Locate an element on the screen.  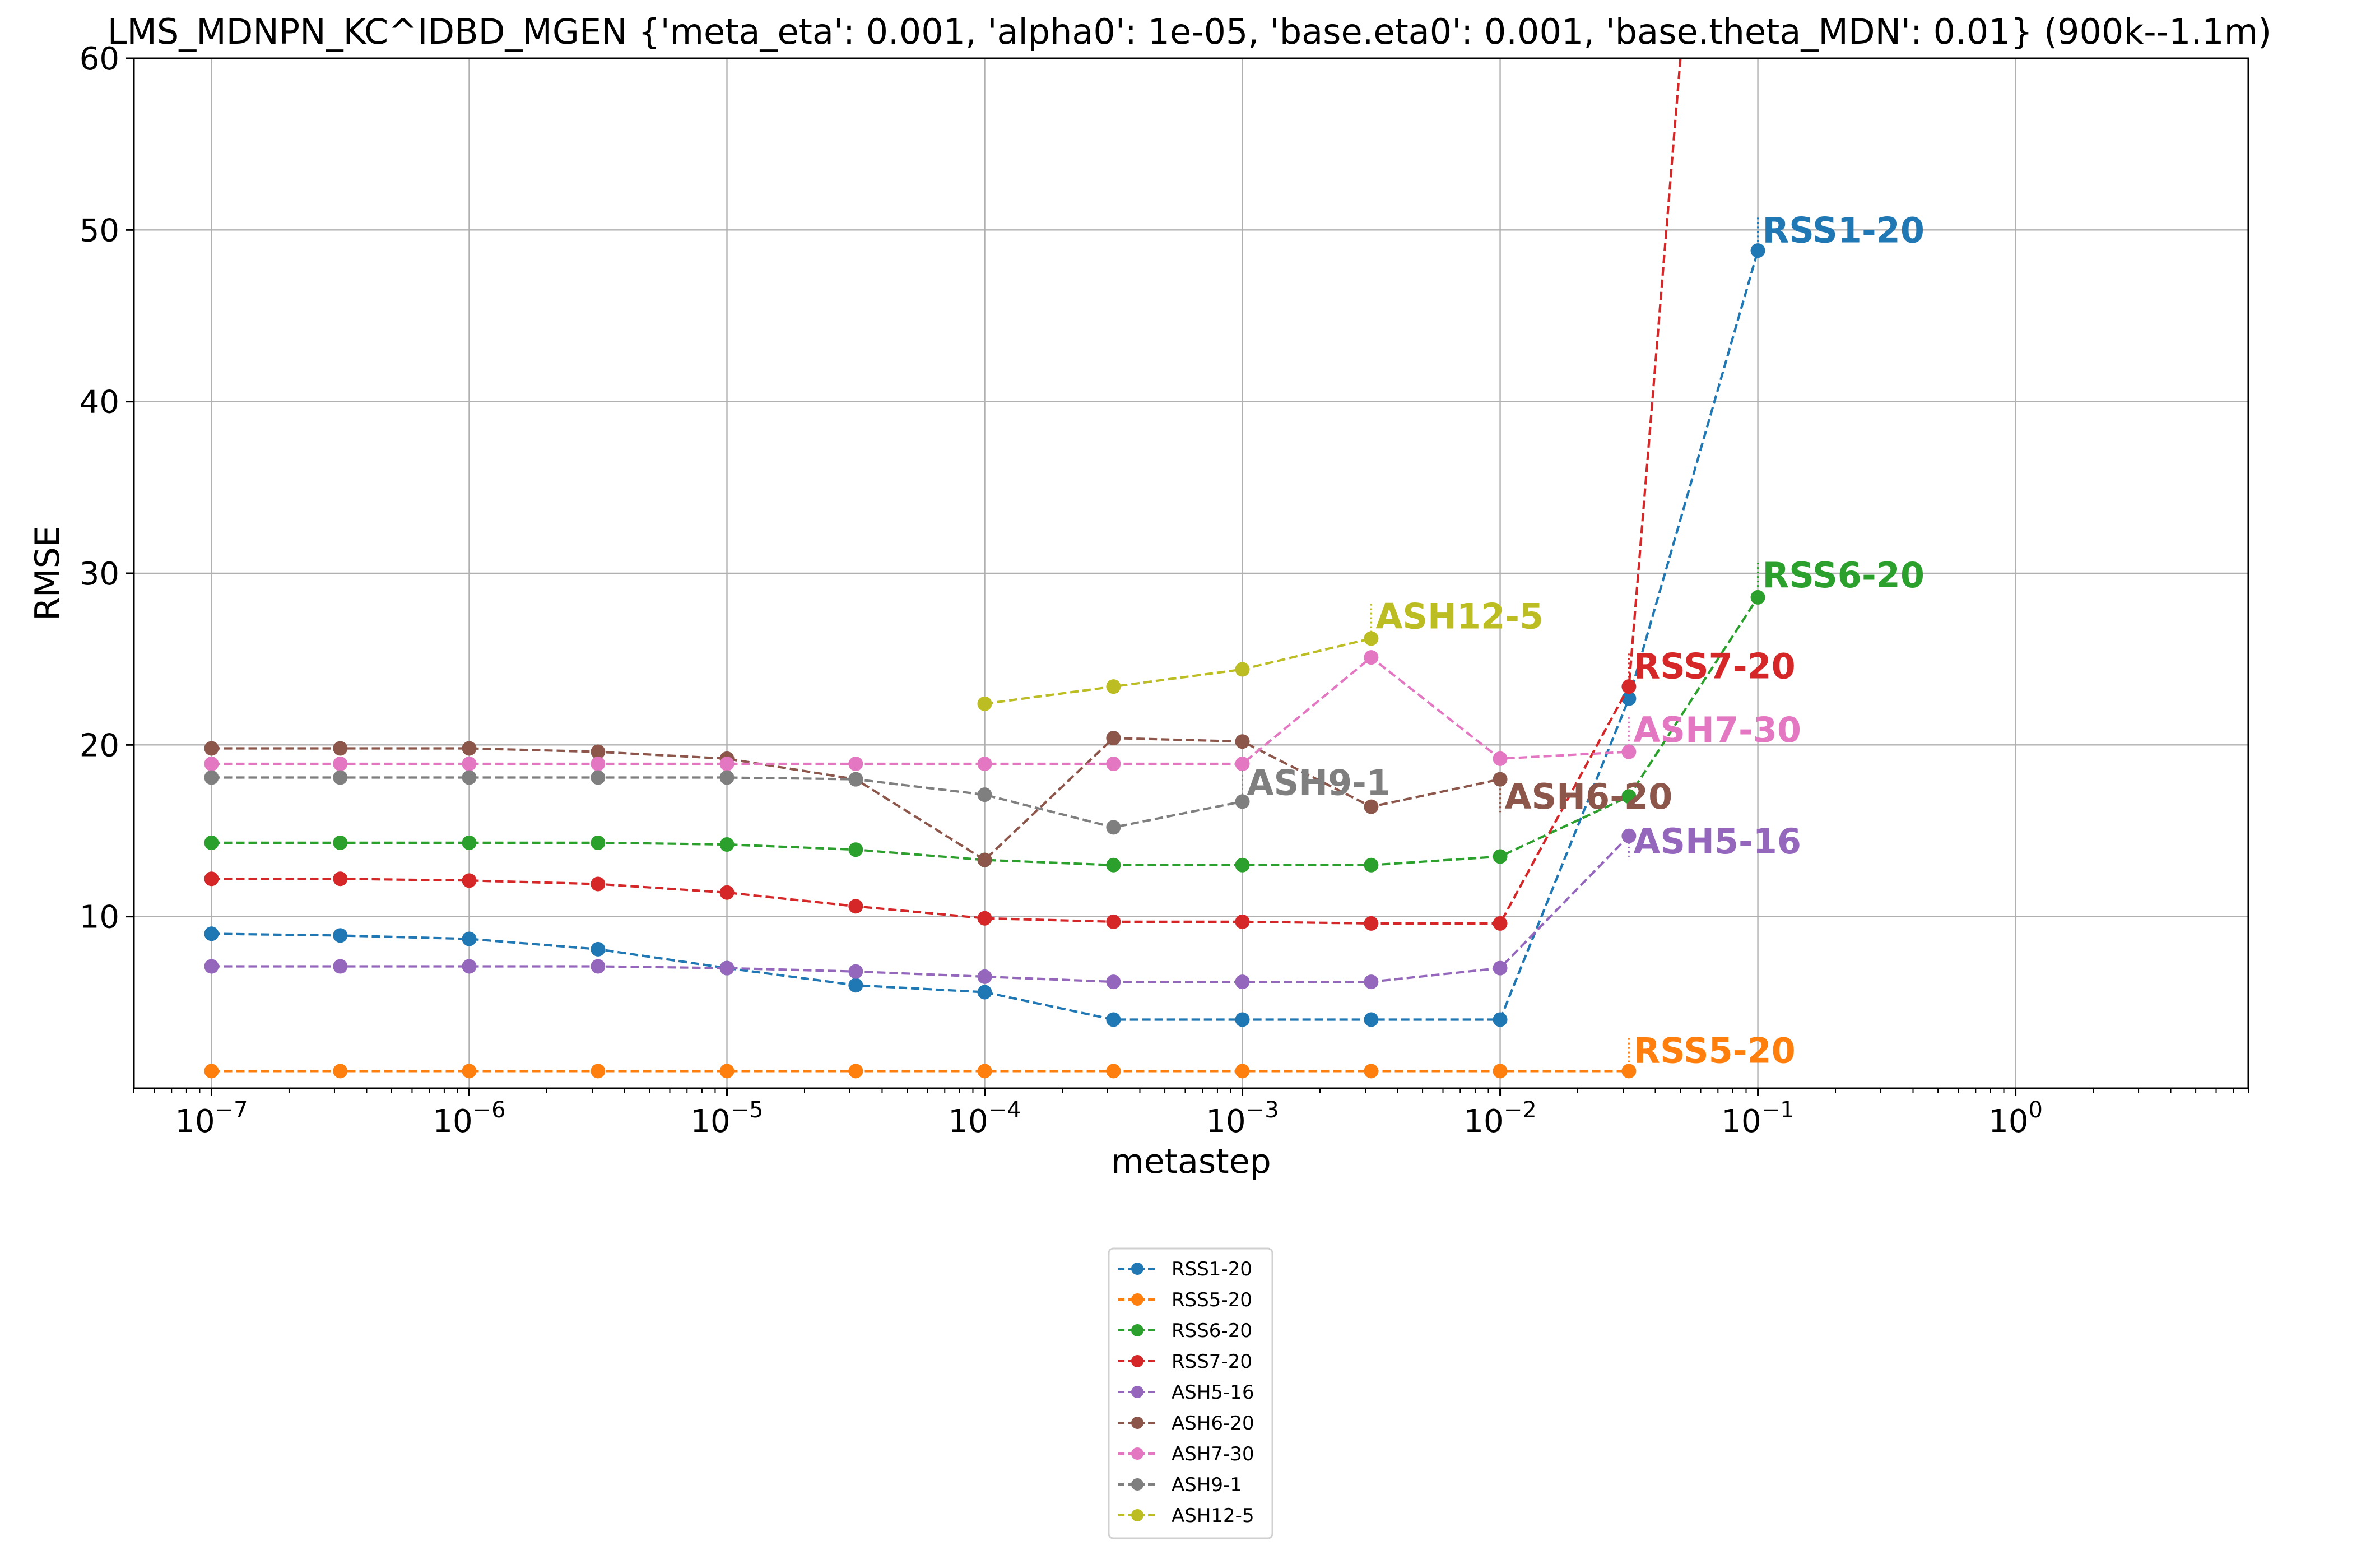
x-tick-label: 10⁻⁵ is located at coordinates (726, 1118).